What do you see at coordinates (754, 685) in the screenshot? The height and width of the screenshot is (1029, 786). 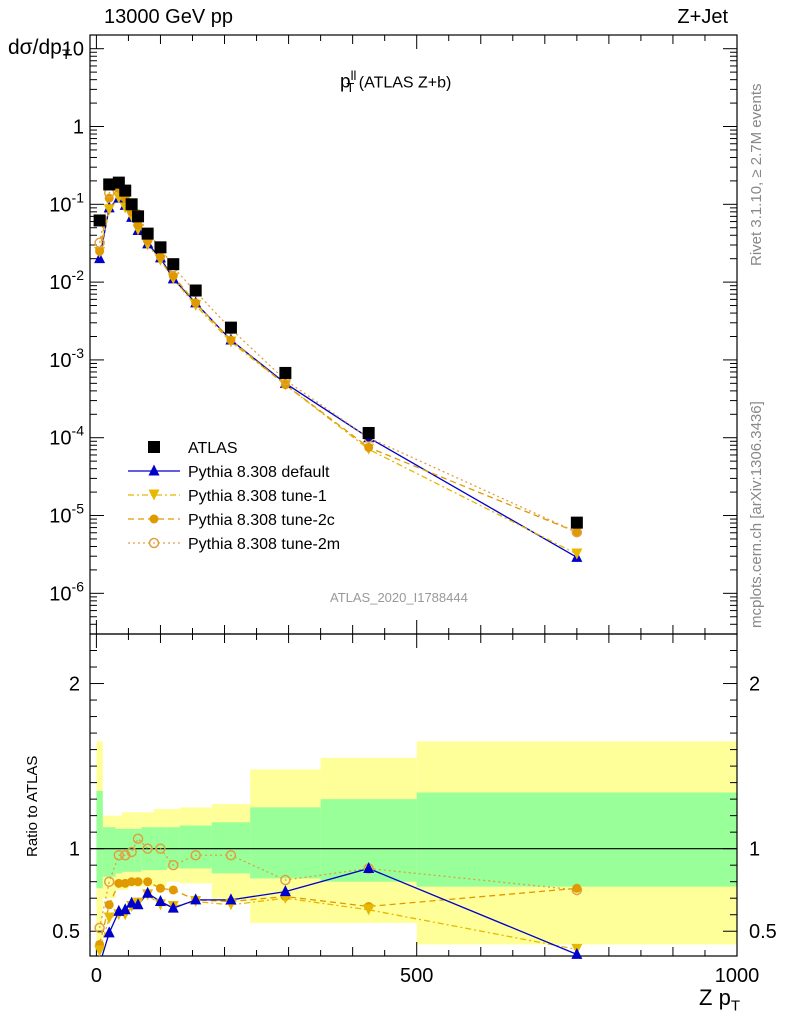 I see `ratio-y-tick-label-right: 2` at bounding box center [754, 685].